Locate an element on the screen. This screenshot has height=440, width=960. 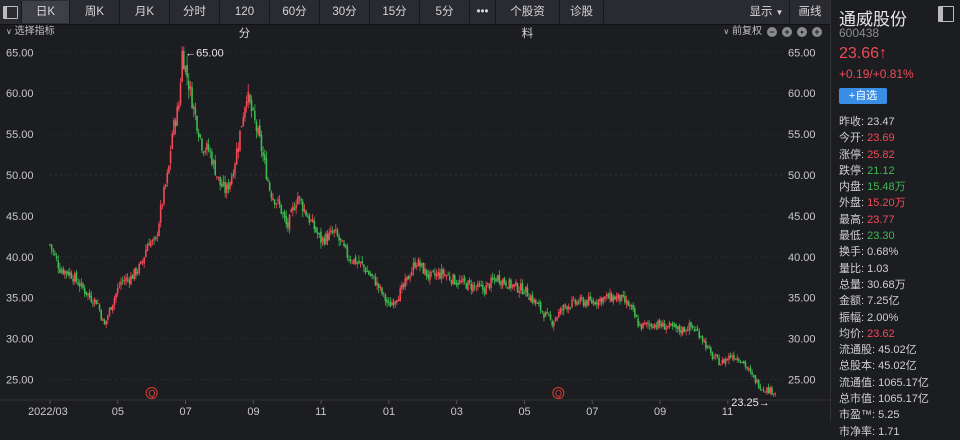
zoom-out-icon: − is located at coordinates (772, 32).